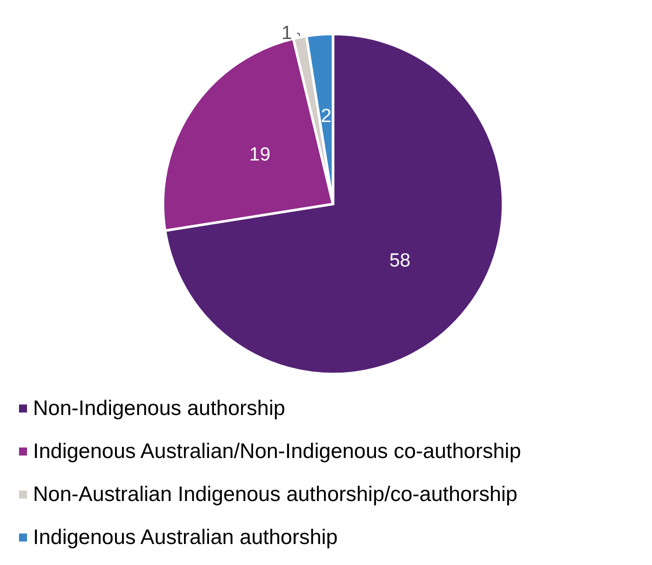 This screenshot has width=652, height=565. What do you see at coordinates (275, 494) in the screenshot?
I see `legend-label: Non-Australian Indigenous authorship/co-authorship` at bounding box center [275, 494].